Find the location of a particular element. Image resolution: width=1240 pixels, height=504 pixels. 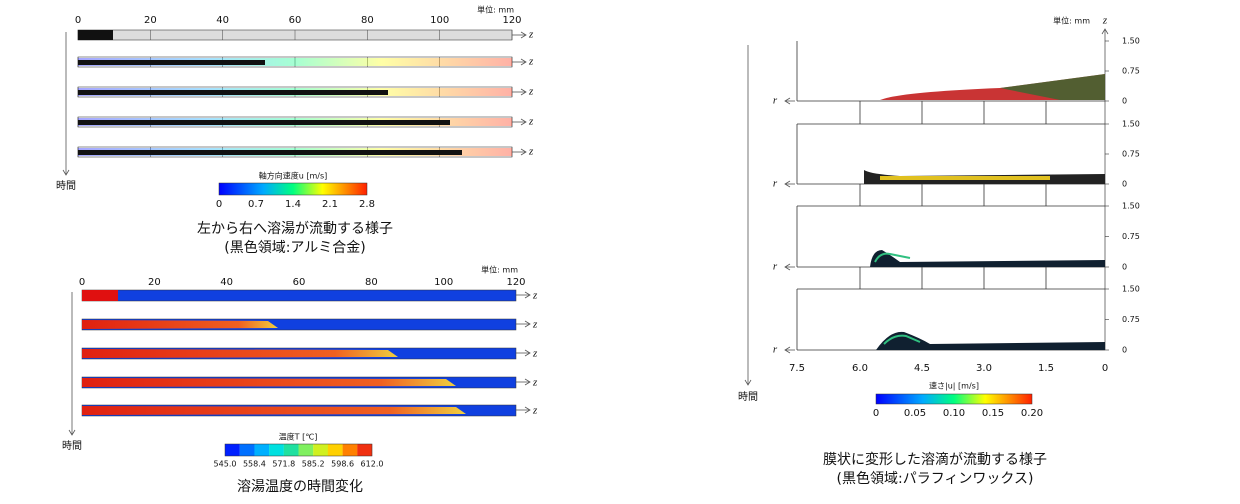

colorbar-tick: 558.4 is located at coordinates (254, 464).